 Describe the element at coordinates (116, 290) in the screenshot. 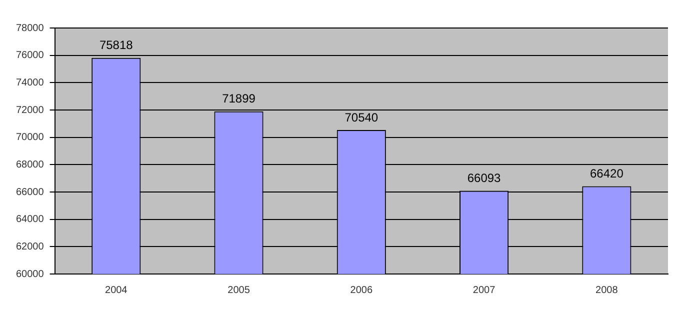

I see `x-tick-label: 2004` at that location.